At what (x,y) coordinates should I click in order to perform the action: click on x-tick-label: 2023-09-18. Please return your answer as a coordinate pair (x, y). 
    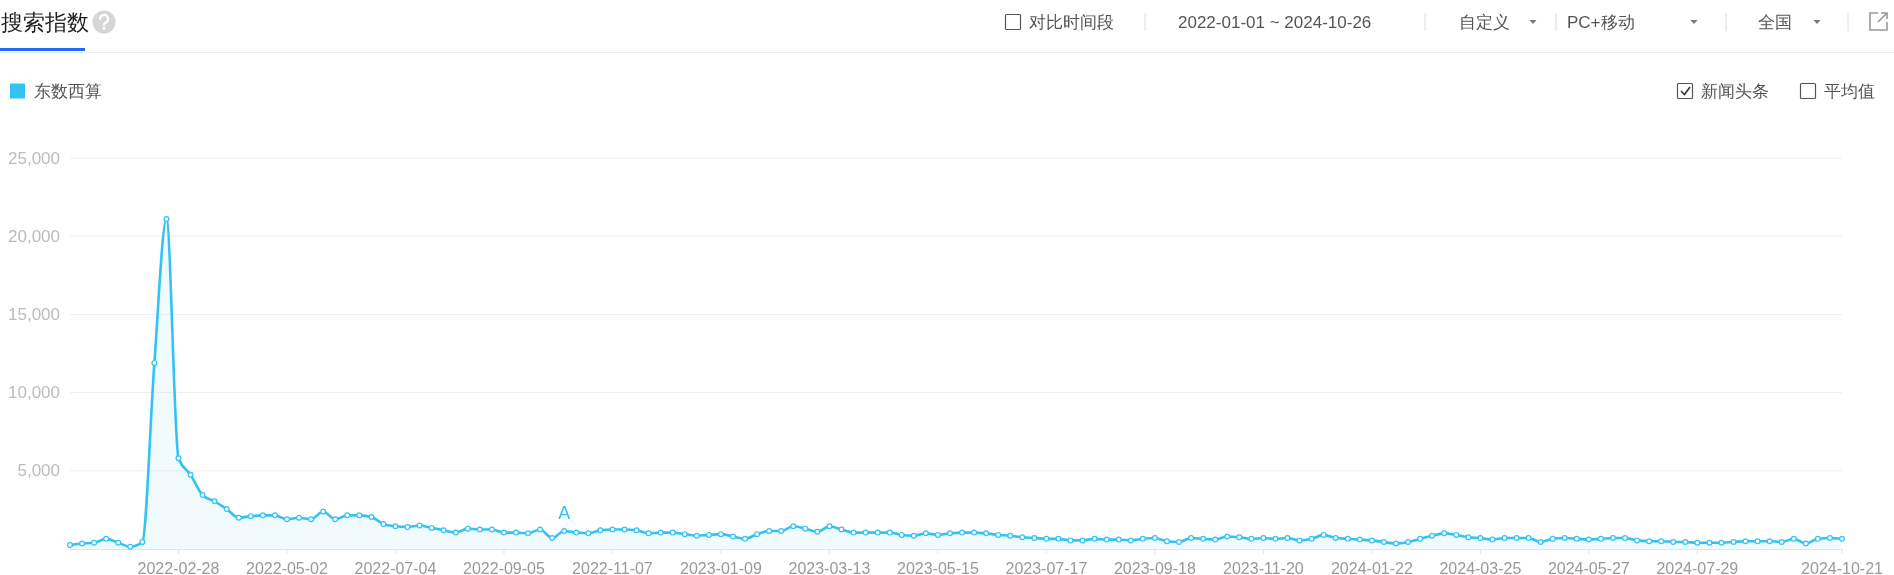
    Looking at the image, I should click on (1154, 567).